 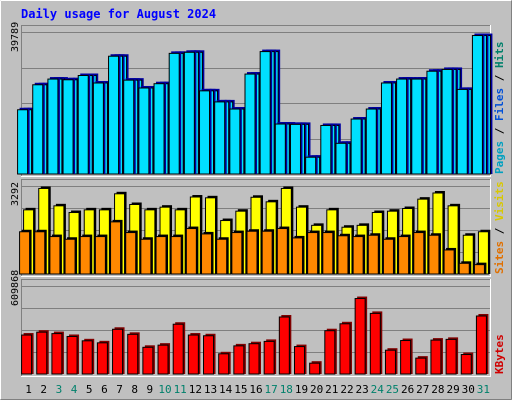 What do you see at coordinates (286, 389) in the screenshot?
I see `day-label: 18` at bounding box center [286, 389].